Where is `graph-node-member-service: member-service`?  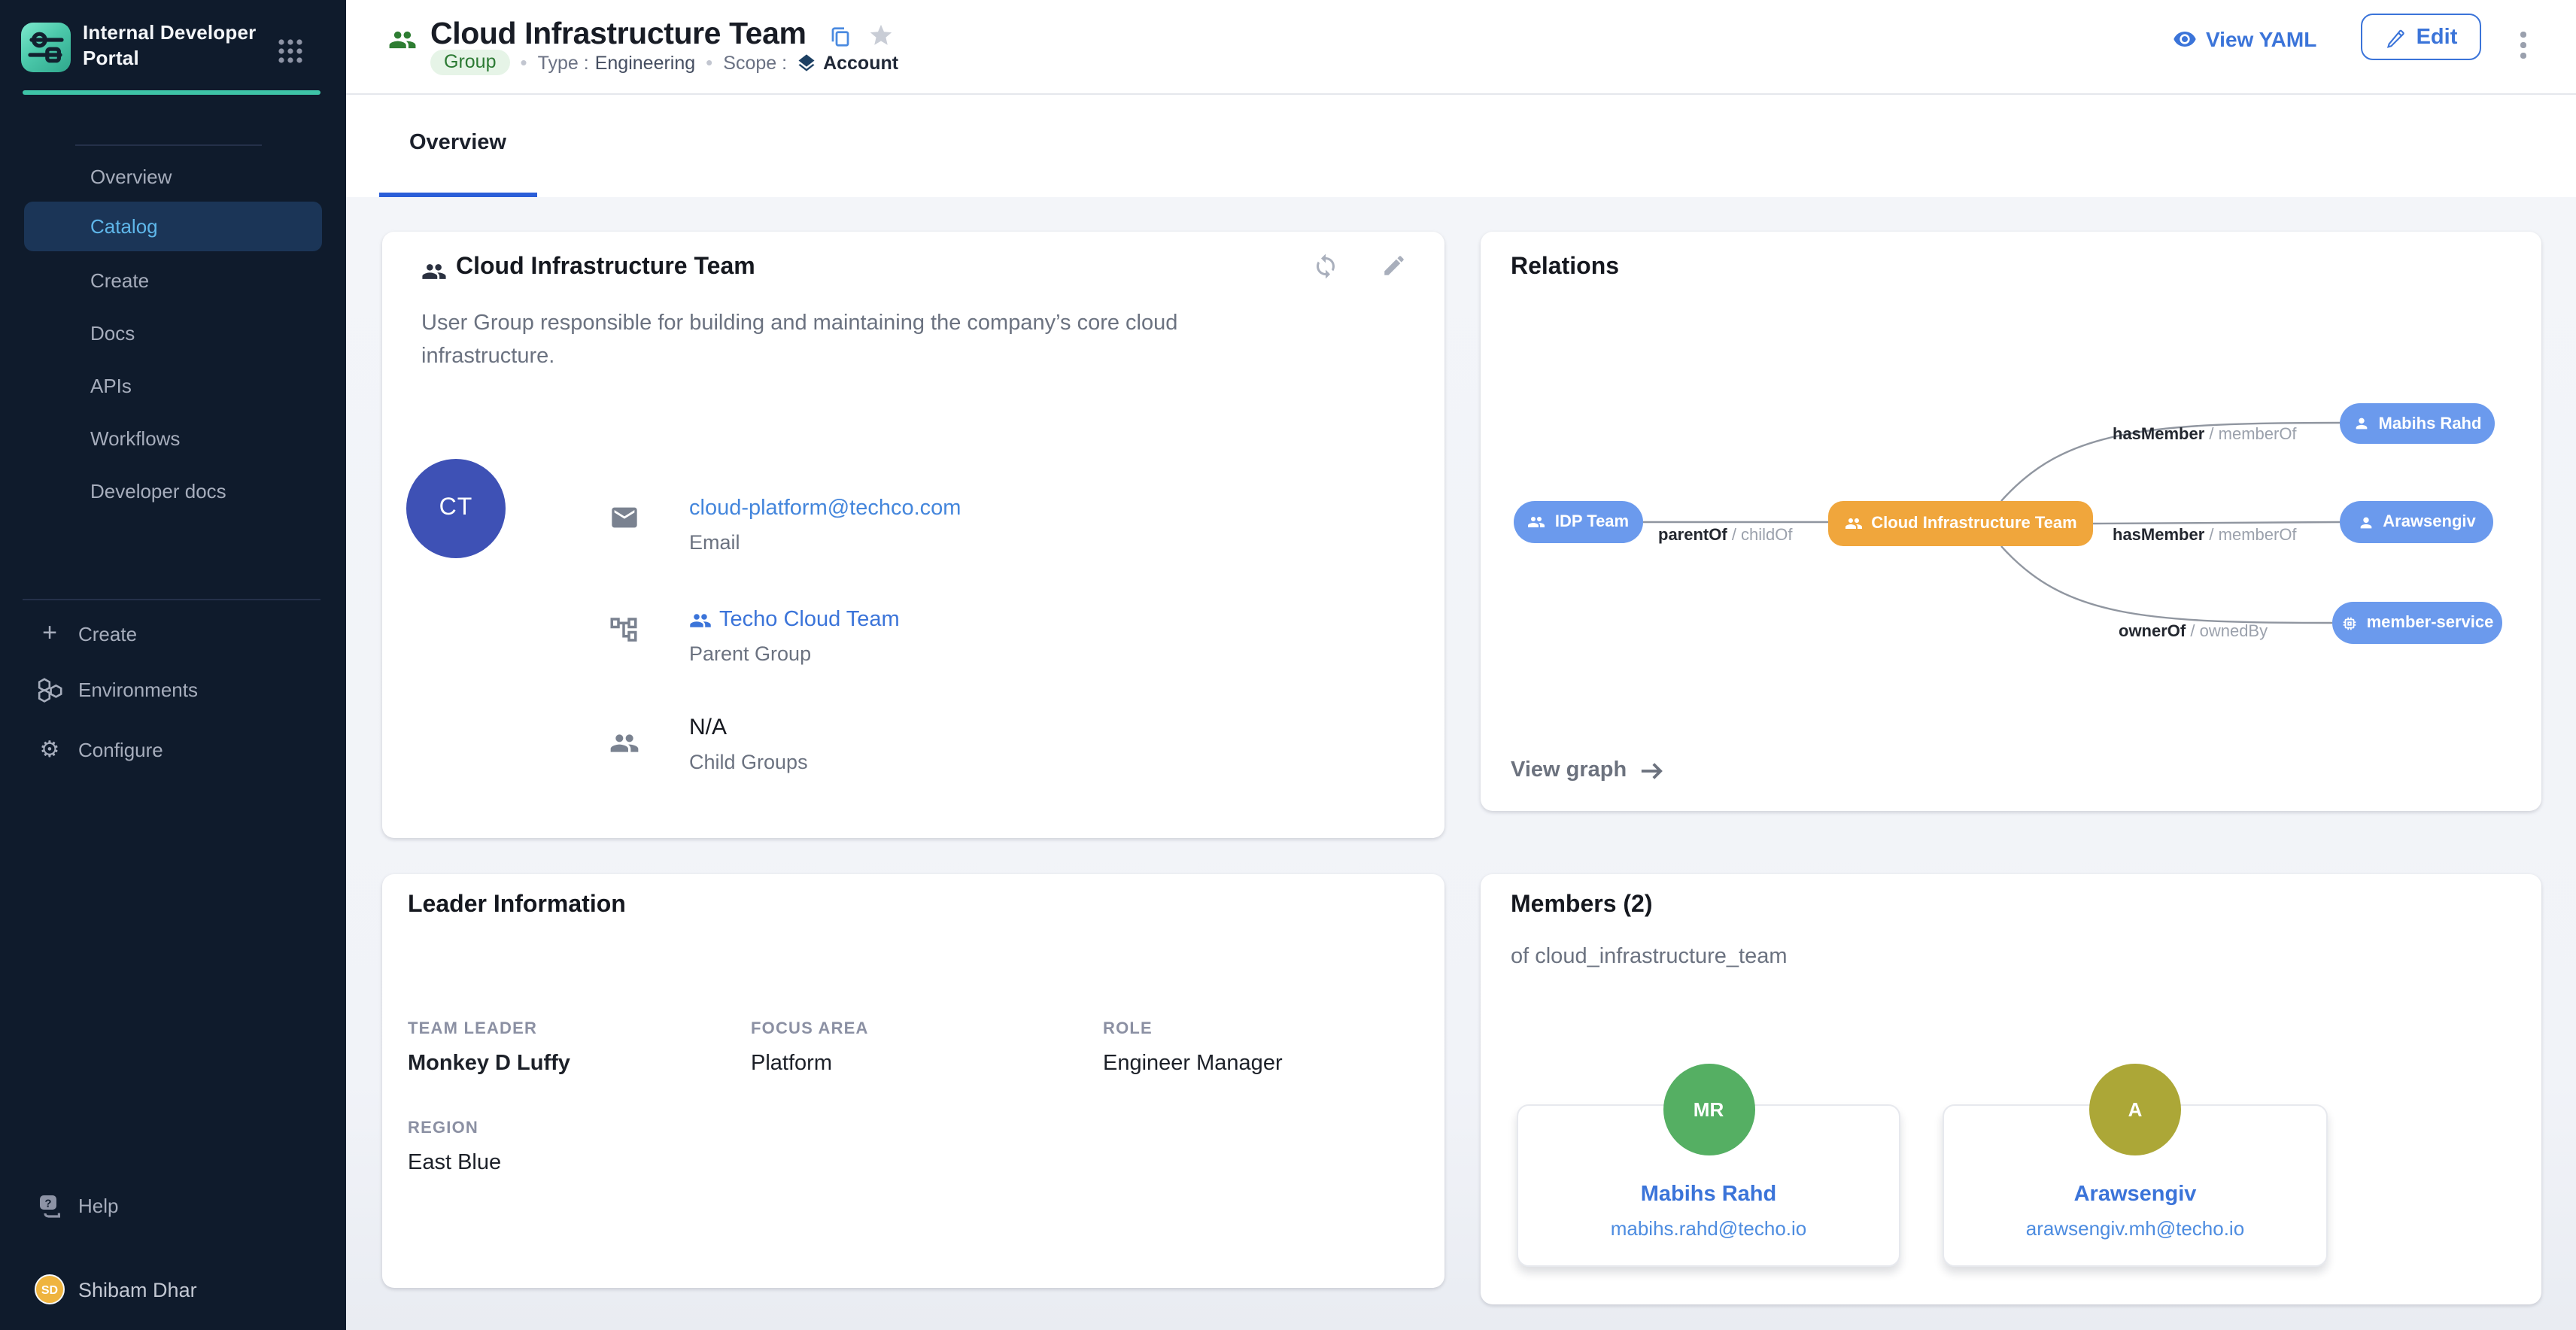
graph-node-member-service: member-service is located at coordinates (2417, 623).